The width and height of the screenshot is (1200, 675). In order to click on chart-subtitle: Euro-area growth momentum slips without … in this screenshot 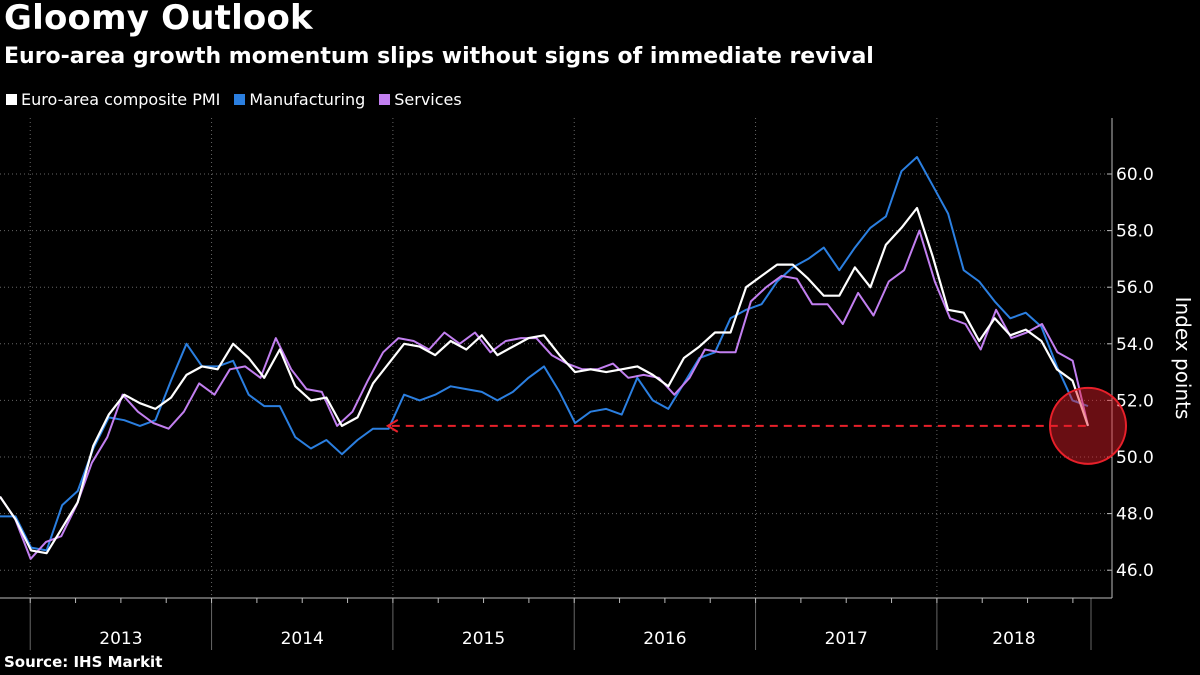, I will do `click(439, 56)`.